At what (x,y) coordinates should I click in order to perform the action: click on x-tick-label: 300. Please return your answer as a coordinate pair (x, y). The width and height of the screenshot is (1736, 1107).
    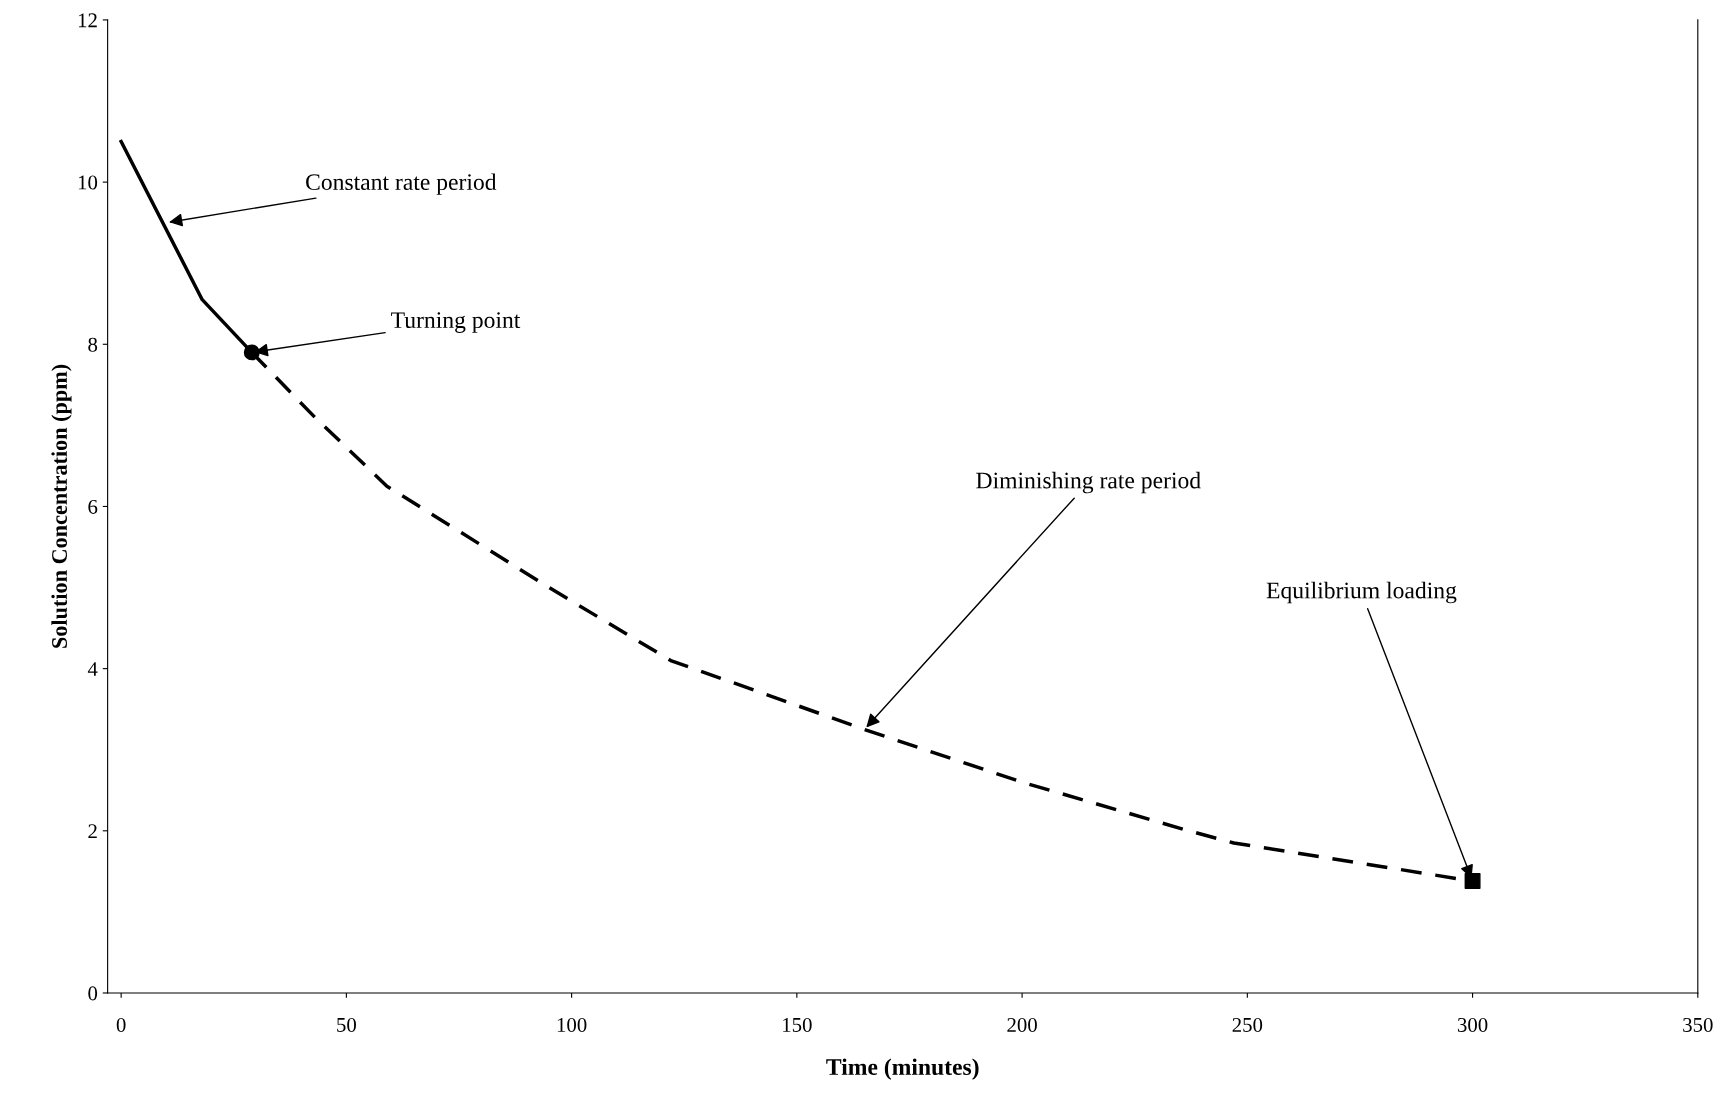
    Looking at the image, I should click on (1472, 1024).